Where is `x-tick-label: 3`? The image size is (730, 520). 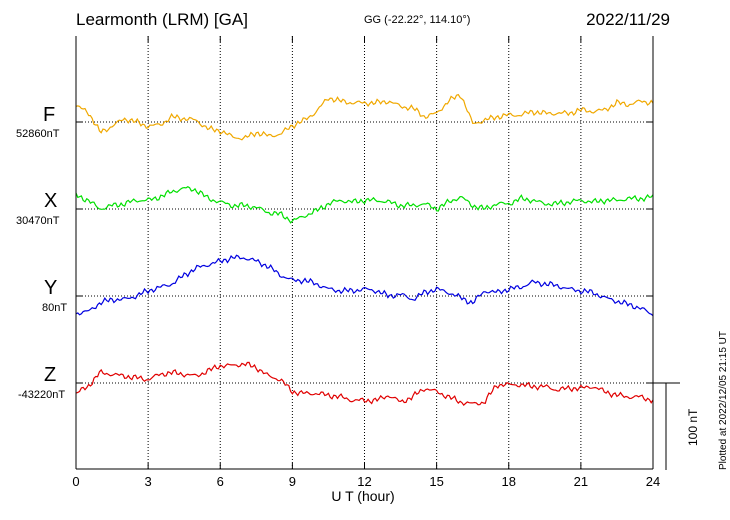 x-tick-label: 3 is located at coordinates (148, 481).